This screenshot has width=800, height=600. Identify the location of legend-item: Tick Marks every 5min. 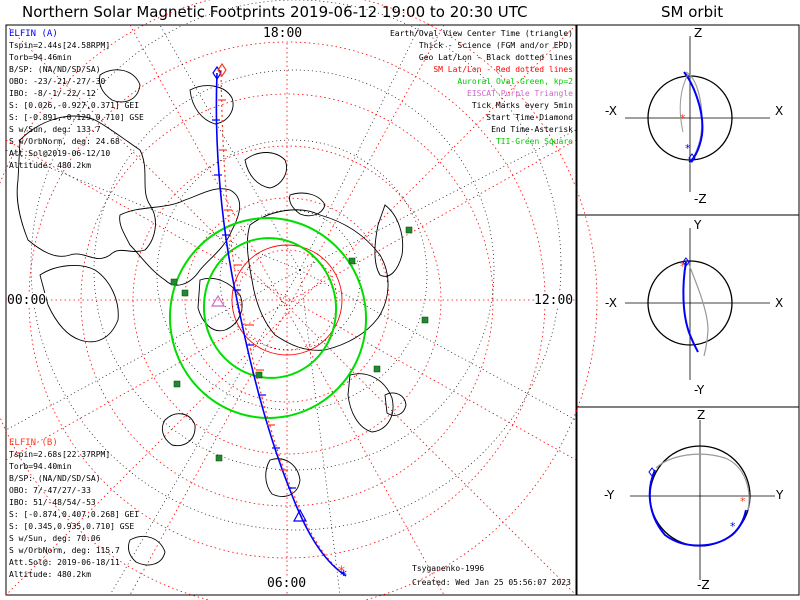
(522, 105).